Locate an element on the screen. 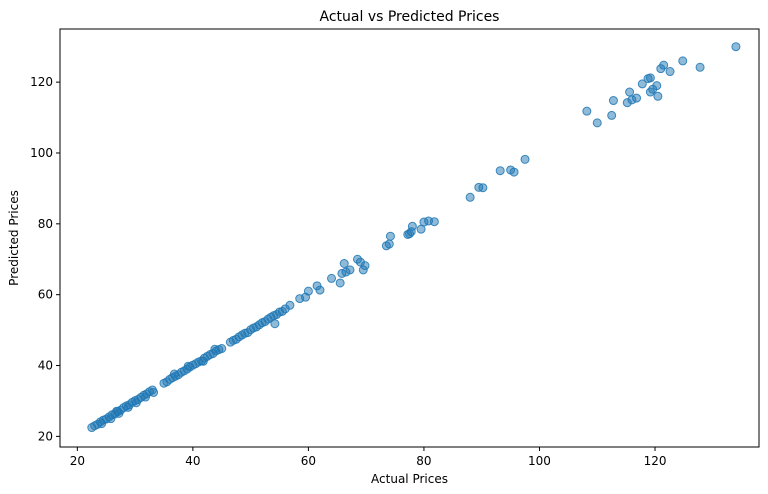 This screenshot has width=768, height=494. y-tick-label: 20 is located at coordinates (45, 436).